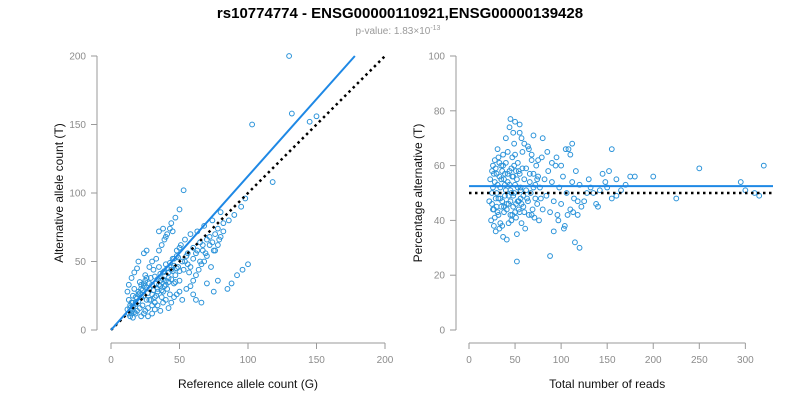 The image size is (800, 400). Describe the element at coordinates (248, 384) in the screenshot. I see `x-axis-title: Reference allele count (G)` at that location.